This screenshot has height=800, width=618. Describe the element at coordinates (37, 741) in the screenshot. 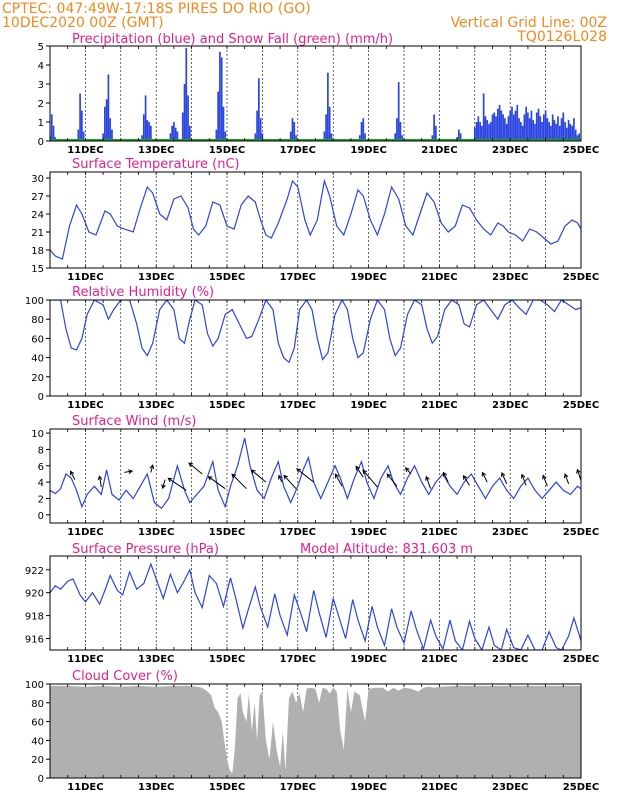

I see `y-tick-label: 40` at that location.